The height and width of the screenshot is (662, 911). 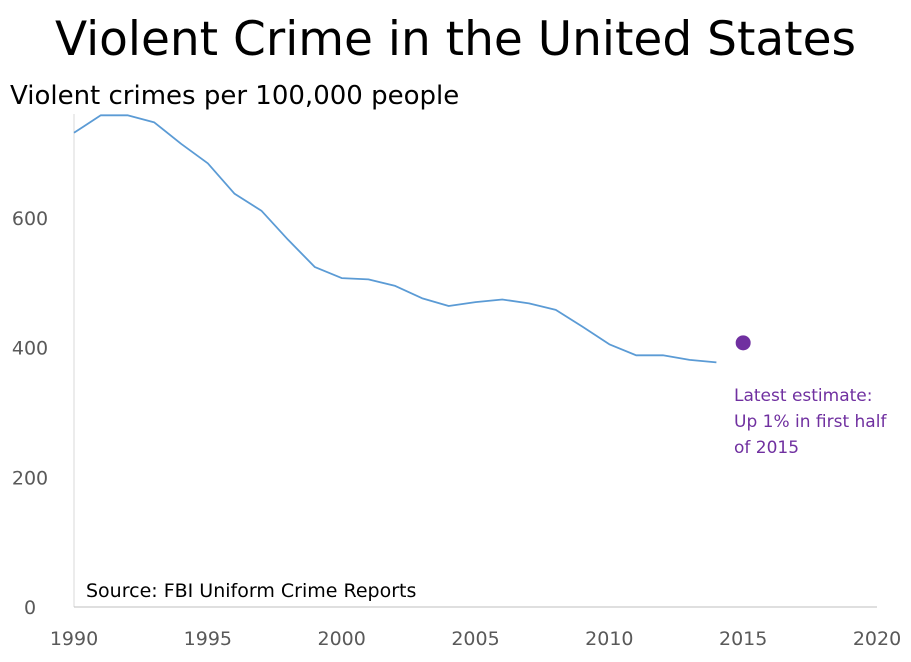 What do you see at coordinates (743, 639) in the screenshot?
I see `x-tick-label: 2015` at bounding box center [743, 639].